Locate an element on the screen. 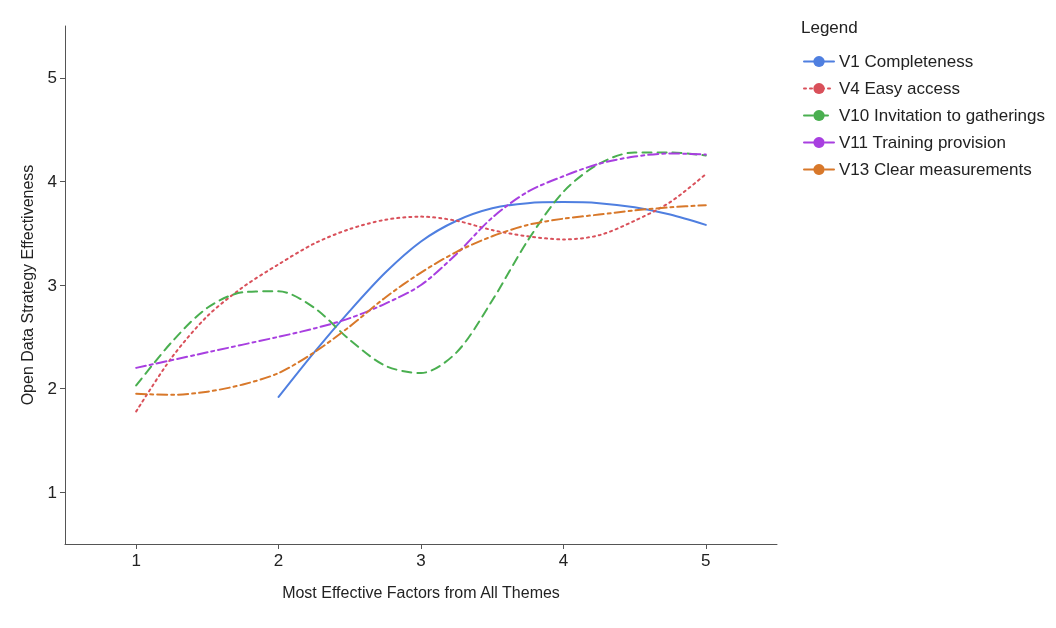 This screenshot has height=628, width=1056. legend-label: V10 Invitation to gatherings is located at coordinates (942, 115).